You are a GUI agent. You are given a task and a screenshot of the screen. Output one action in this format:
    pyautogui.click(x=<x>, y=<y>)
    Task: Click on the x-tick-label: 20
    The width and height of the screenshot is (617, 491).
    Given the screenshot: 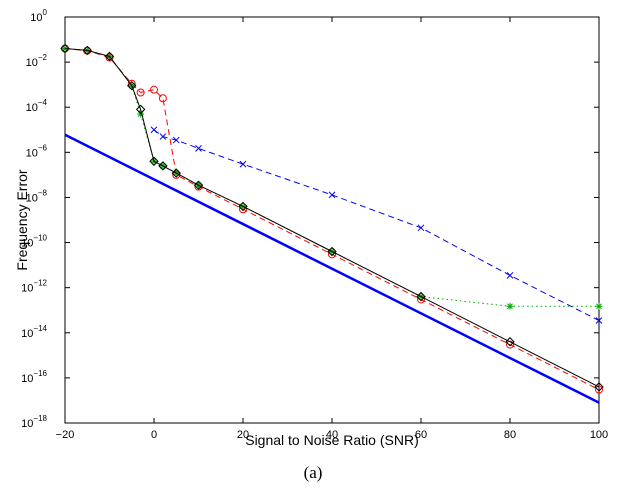 What is the action you would take?
    pyautogui.click(x=243, y=435)
    